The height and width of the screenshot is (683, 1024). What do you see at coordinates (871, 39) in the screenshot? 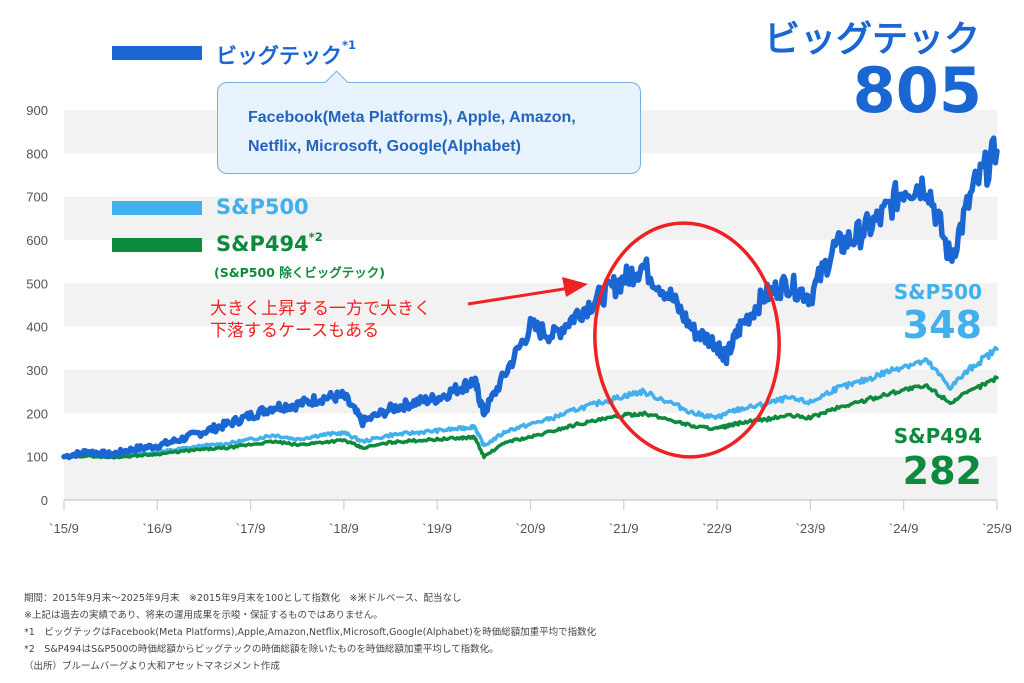
I see `end-label-bigtech-name: ビッグテック` at bounding box center [871, 39].